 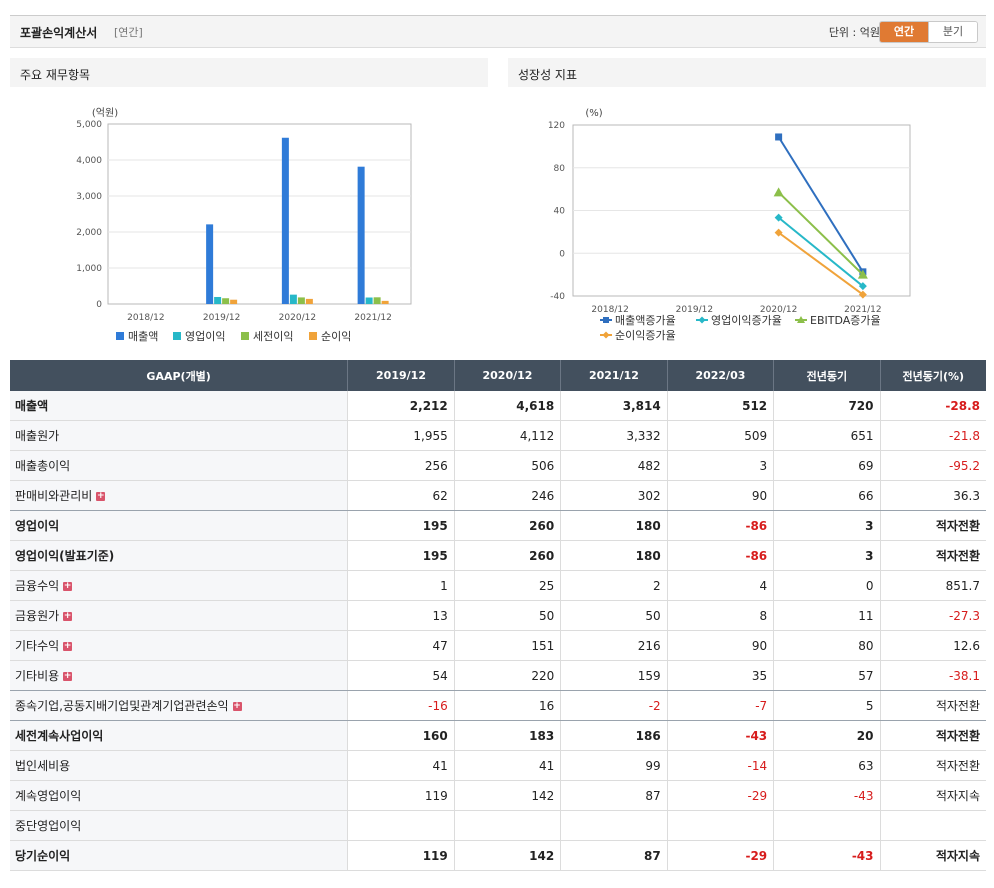 What do you see at coordinates (498, 31) in the screenshot?
I see `statement-header: 포괄손익계산서 [연간] 단위 : 억원 연간 분기` at bounding box center [498, 31].